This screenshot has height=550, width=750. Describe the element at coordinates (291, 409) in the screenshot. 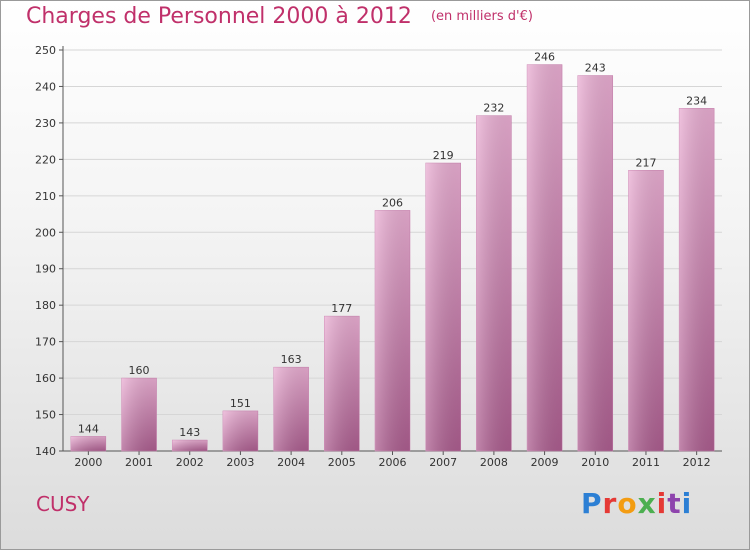

I see `bar-shade-2004` at that location.